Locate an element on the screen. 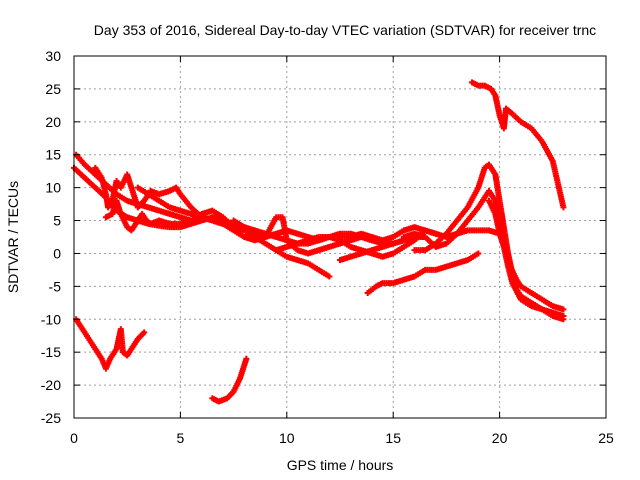  y-tick-label: 30 is located at coordinates (53, 56).